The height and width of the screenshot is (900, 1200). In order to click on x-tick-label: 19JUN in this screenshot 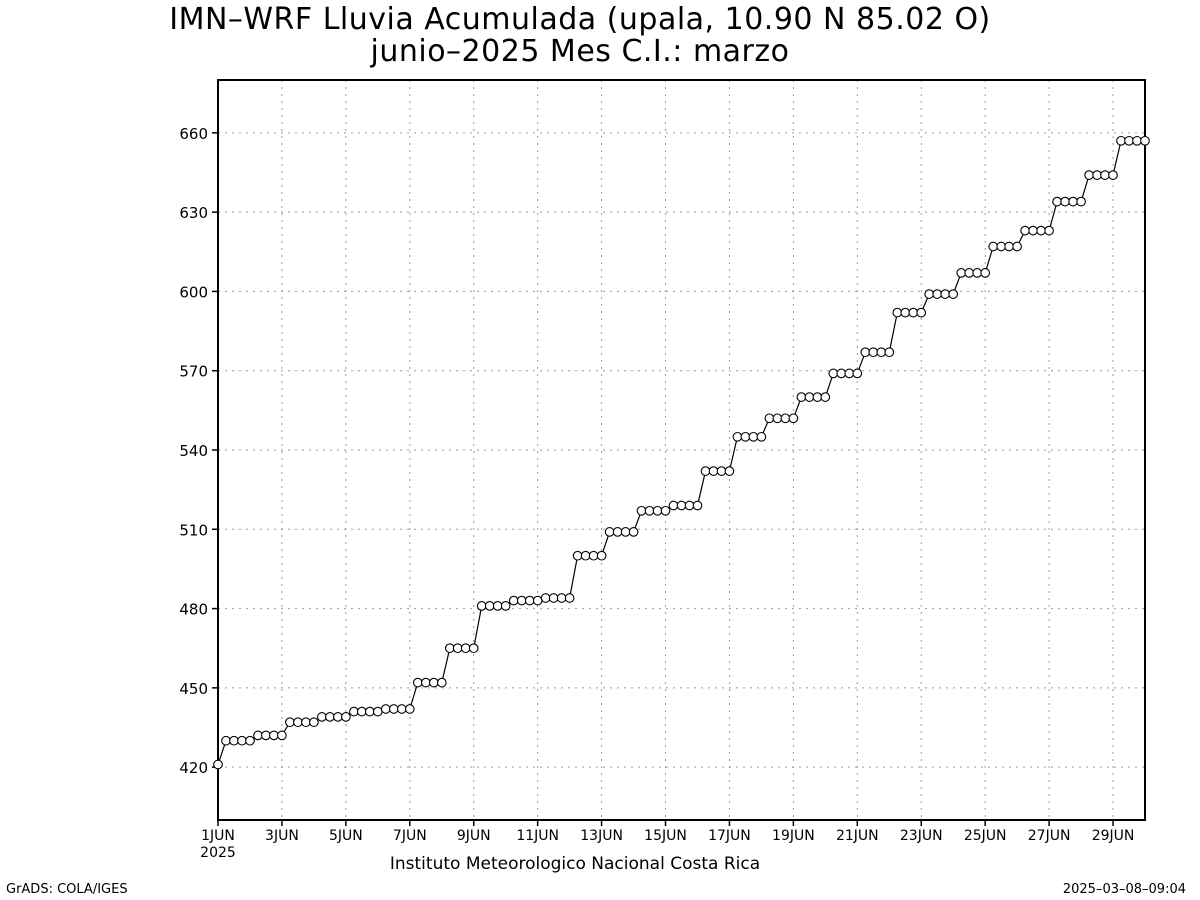, I will do `click(793, 836)`.